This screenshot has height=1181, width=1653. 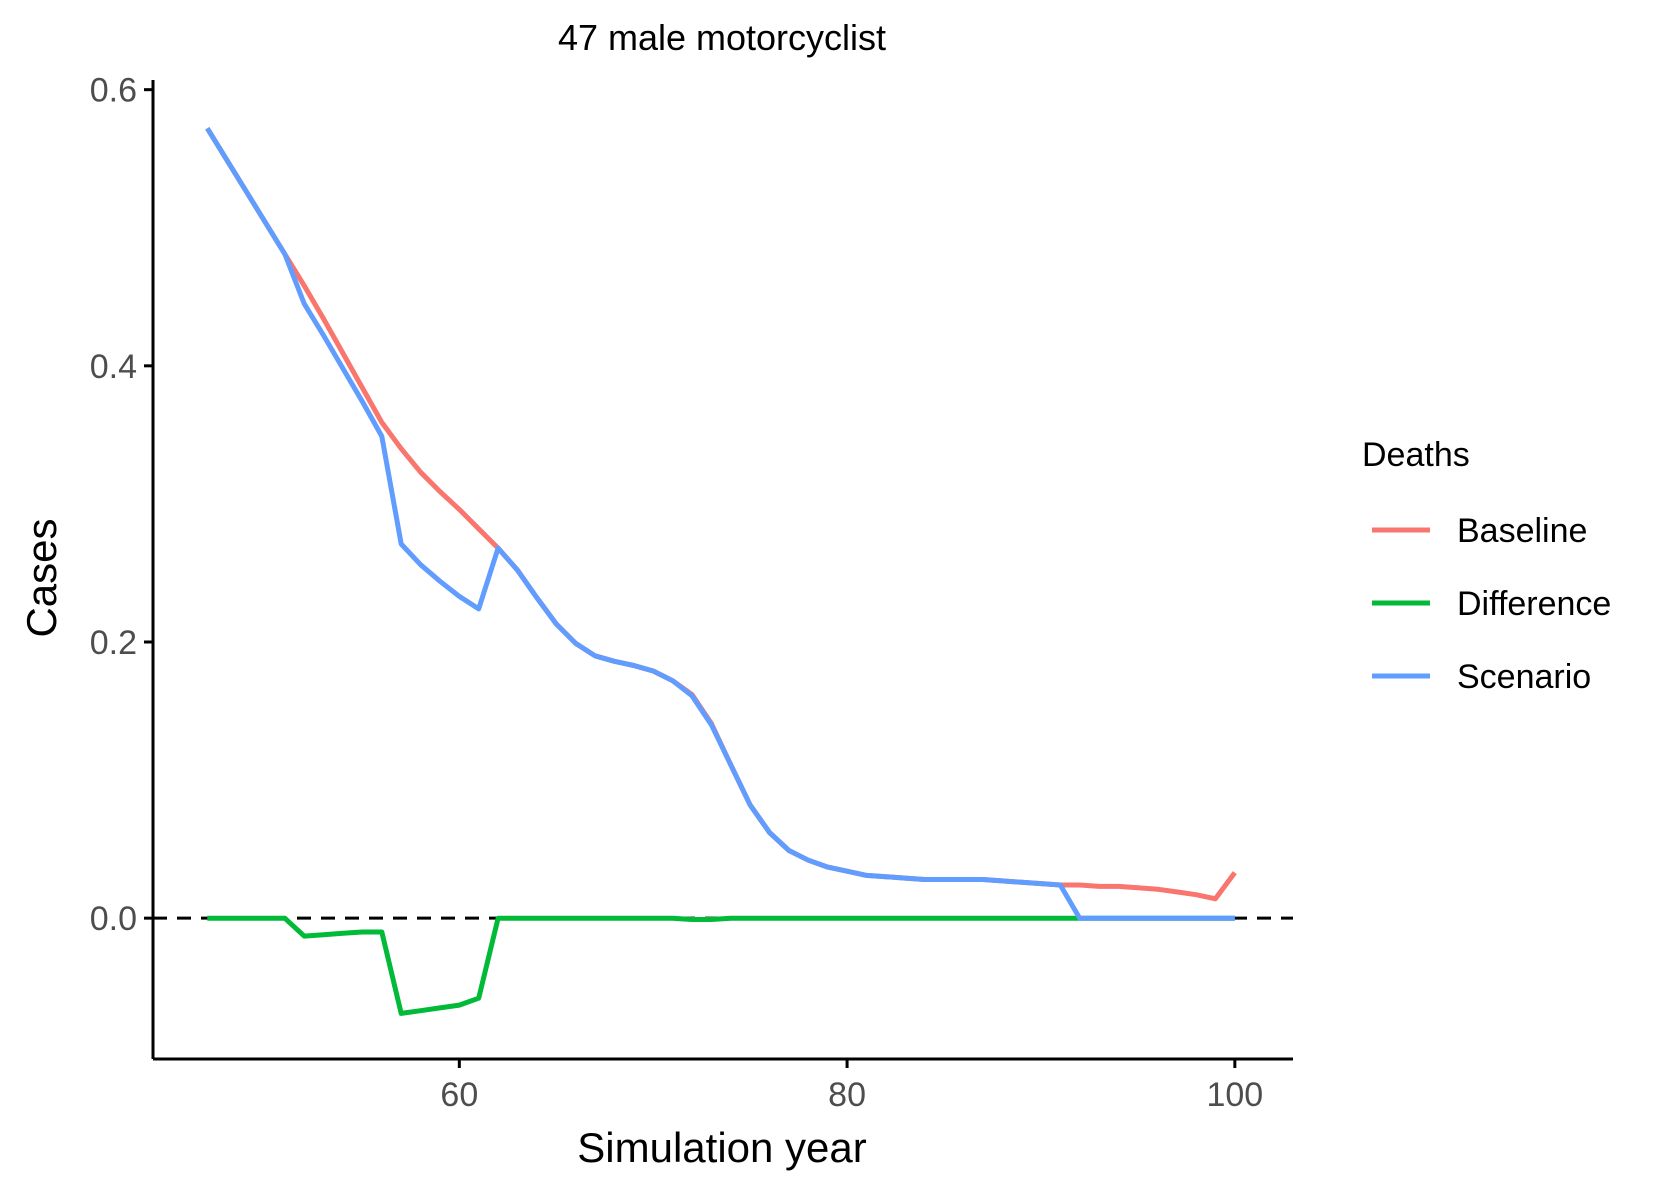 I want to click on x-tick-label: 100, so click(x=1234, y=1095).